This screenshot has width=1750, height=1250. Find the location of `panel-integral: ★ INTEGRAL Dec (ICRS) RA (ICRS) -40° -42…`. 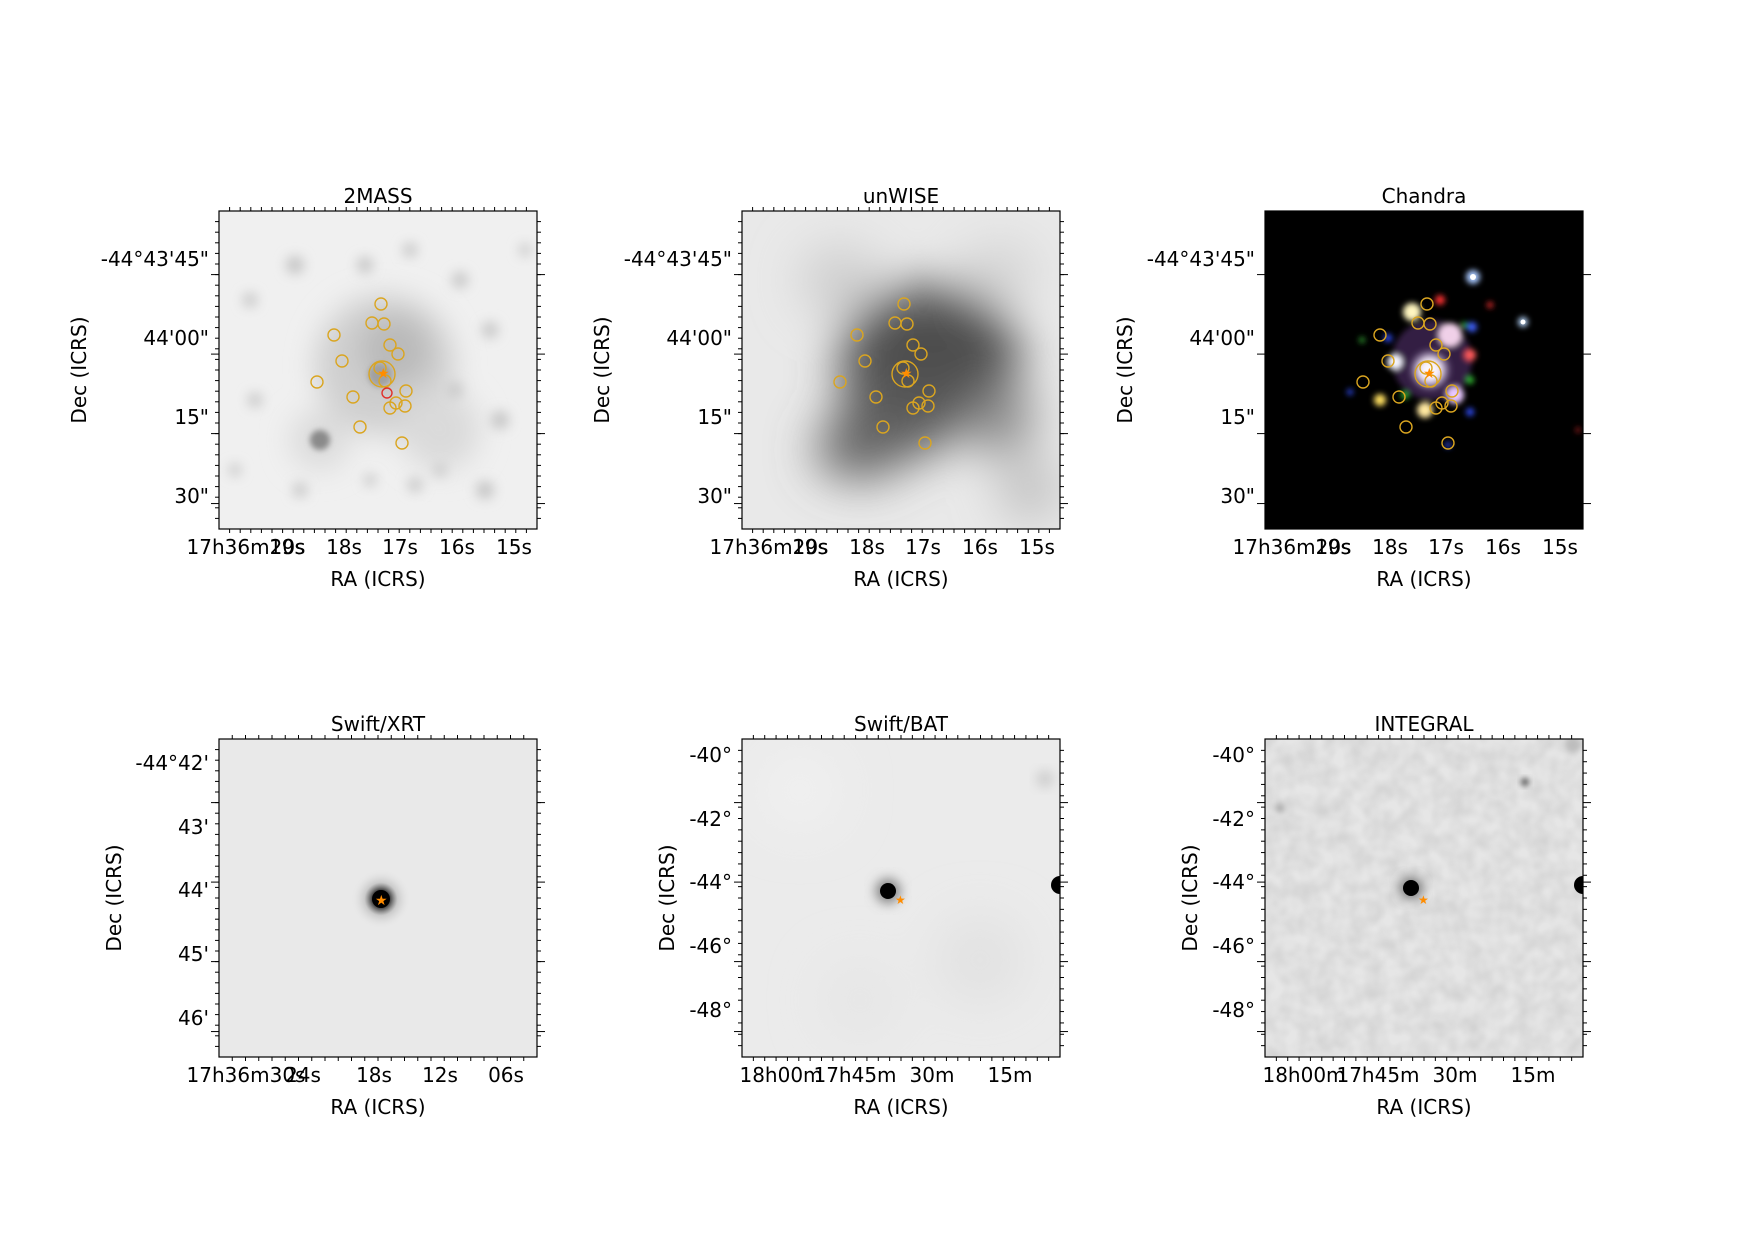

panel-integral: ★ INTEGRAL Dec (ICRS) RA (ICRS) -40° -42… is located at coordinates (1384, 915).